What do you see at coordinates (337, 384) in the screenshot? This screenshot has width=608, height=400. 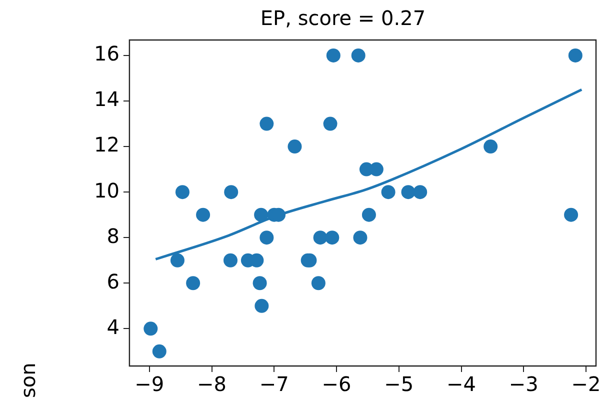 I see `x-tick-label: −6` at bounding box center [337, 384].